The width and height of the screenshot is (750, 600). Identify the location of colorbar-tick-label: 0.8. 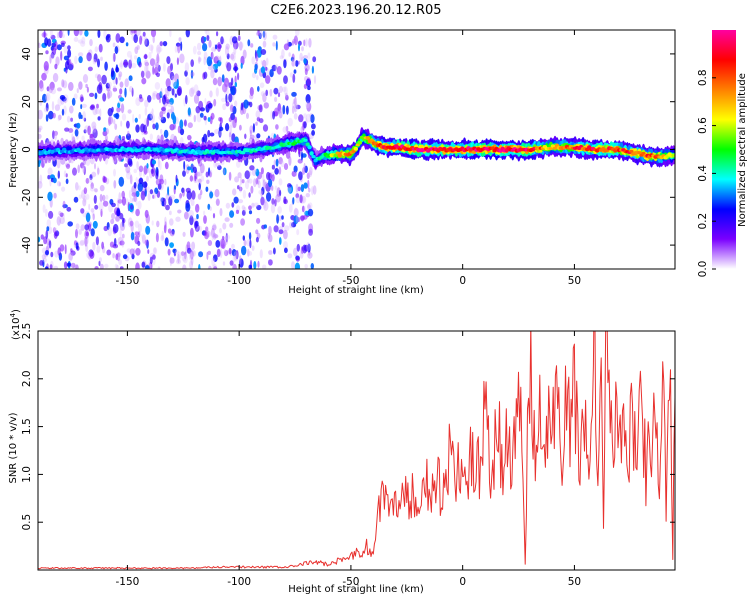
(703, 77).